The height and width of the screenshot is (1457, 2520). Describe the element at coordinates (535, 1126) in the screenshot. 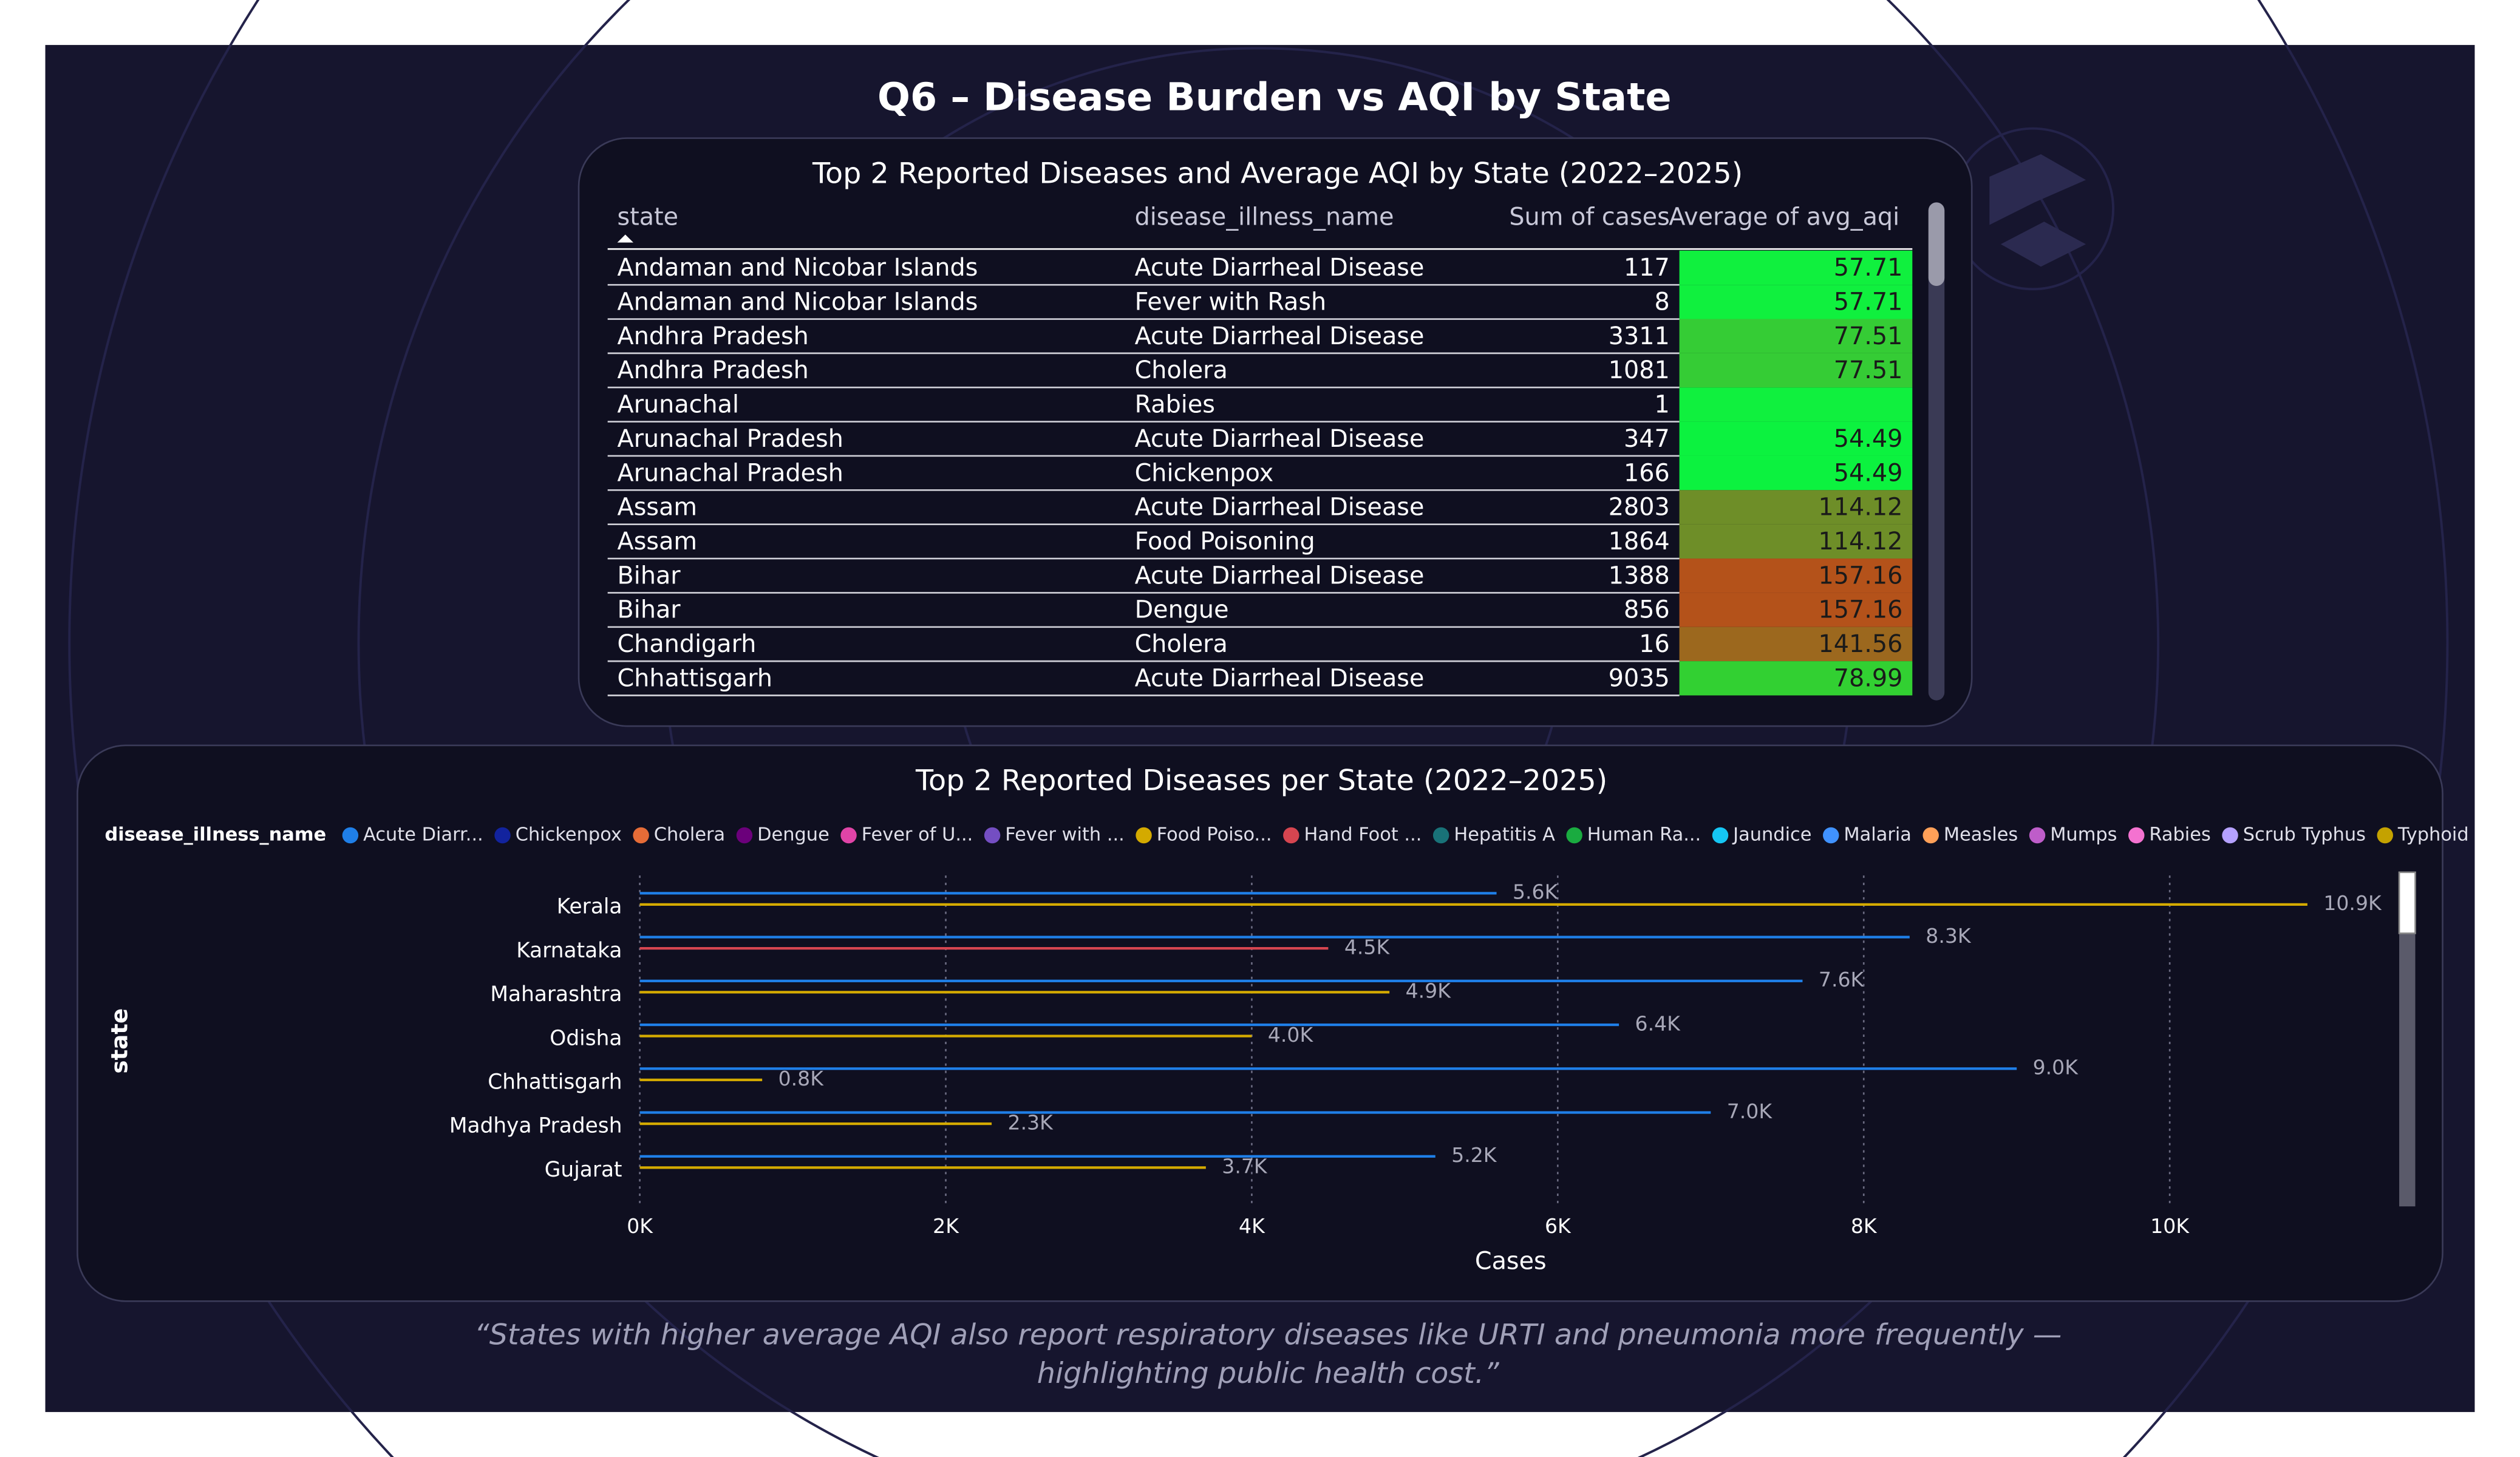

I see `y-tick-label: Madhya Pradesh` at that location.